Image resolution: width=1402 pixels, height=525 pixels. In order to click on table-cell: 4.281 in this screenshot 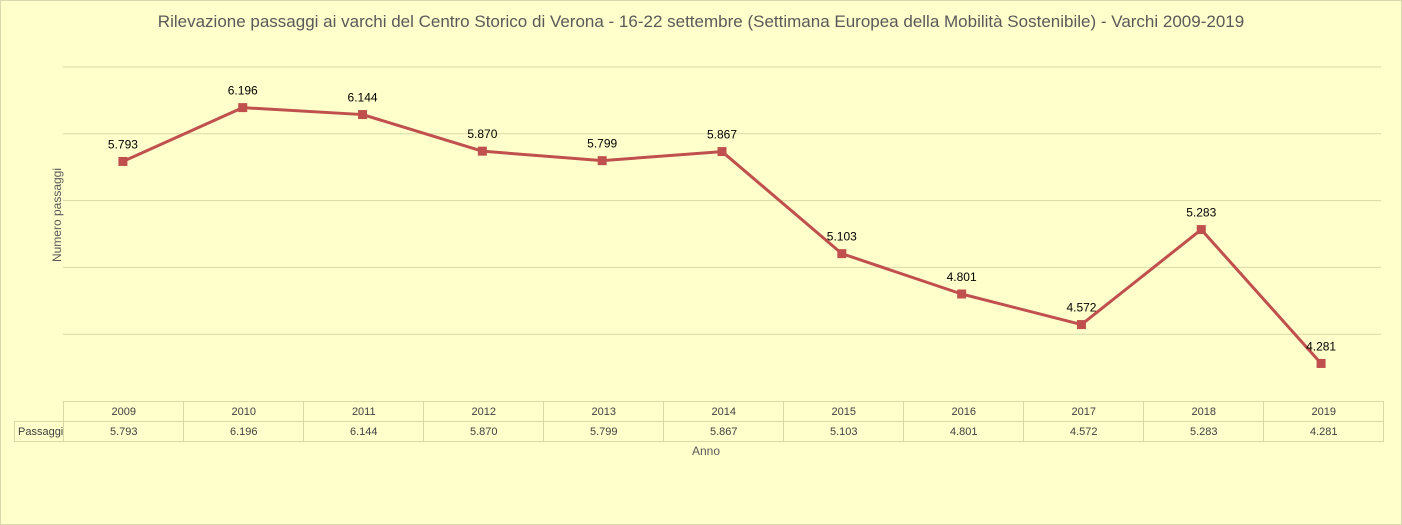, I will do `click(1324, 431)`.